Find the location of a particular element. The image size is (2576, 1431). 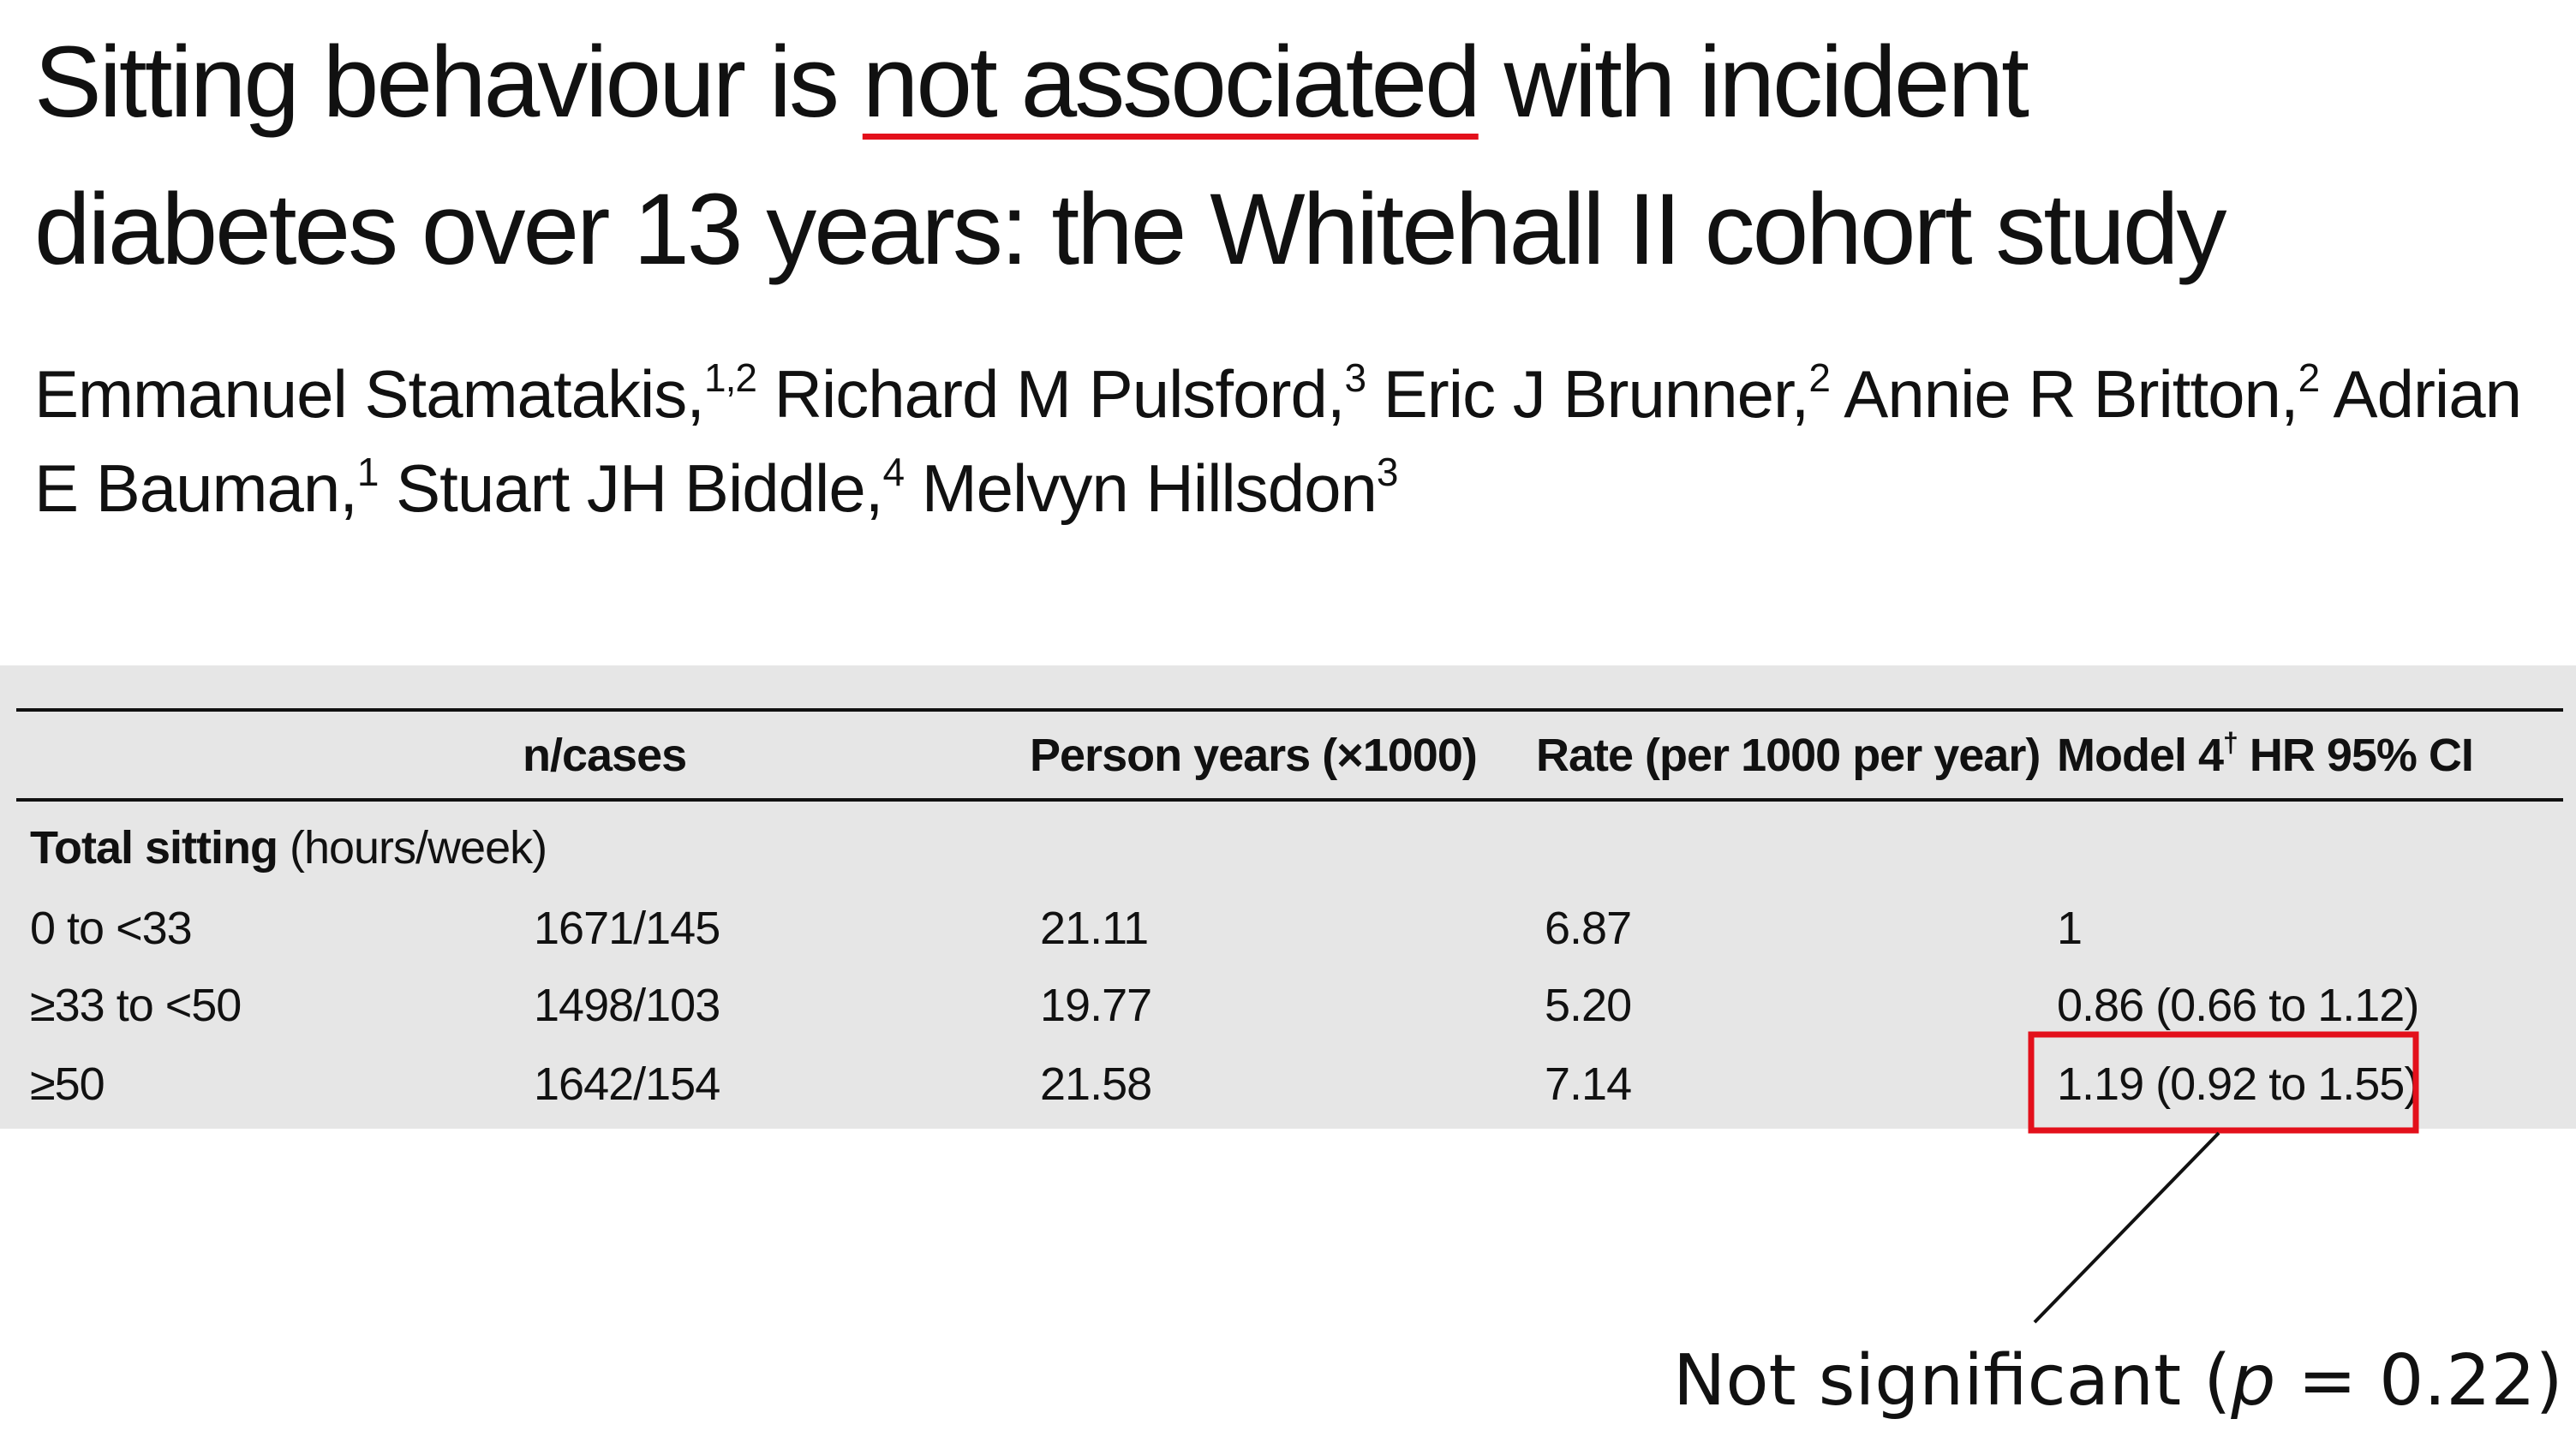

header-footnote: † is located at coordinates (2231, 743).